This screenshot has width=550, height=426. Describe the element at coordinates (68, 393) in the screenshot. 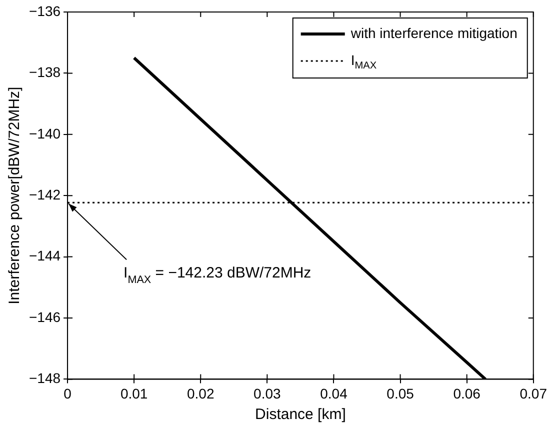

I see `x-tick-label: 0` at that location.